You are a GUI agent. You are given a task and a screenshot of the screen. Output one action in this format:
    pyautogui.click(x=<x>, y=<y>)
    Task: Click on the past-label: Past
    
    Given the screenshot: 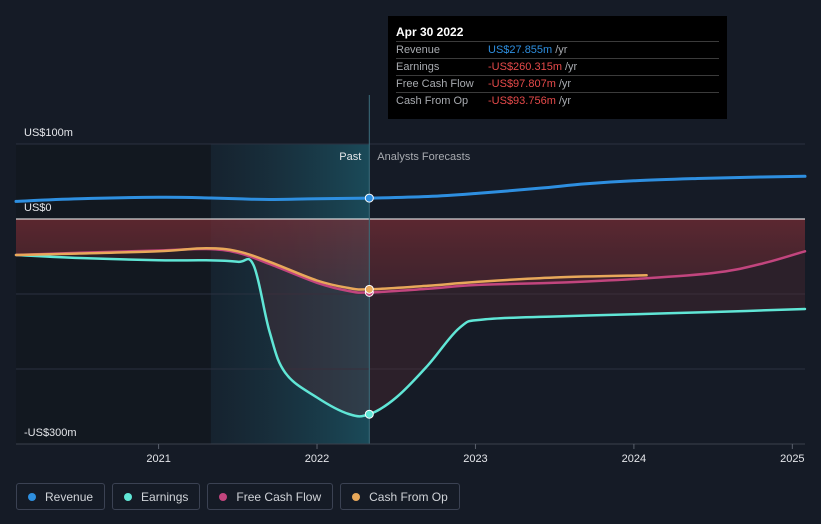 What is the action you would take?
    pyautogui.click(x=350, y=157)
    